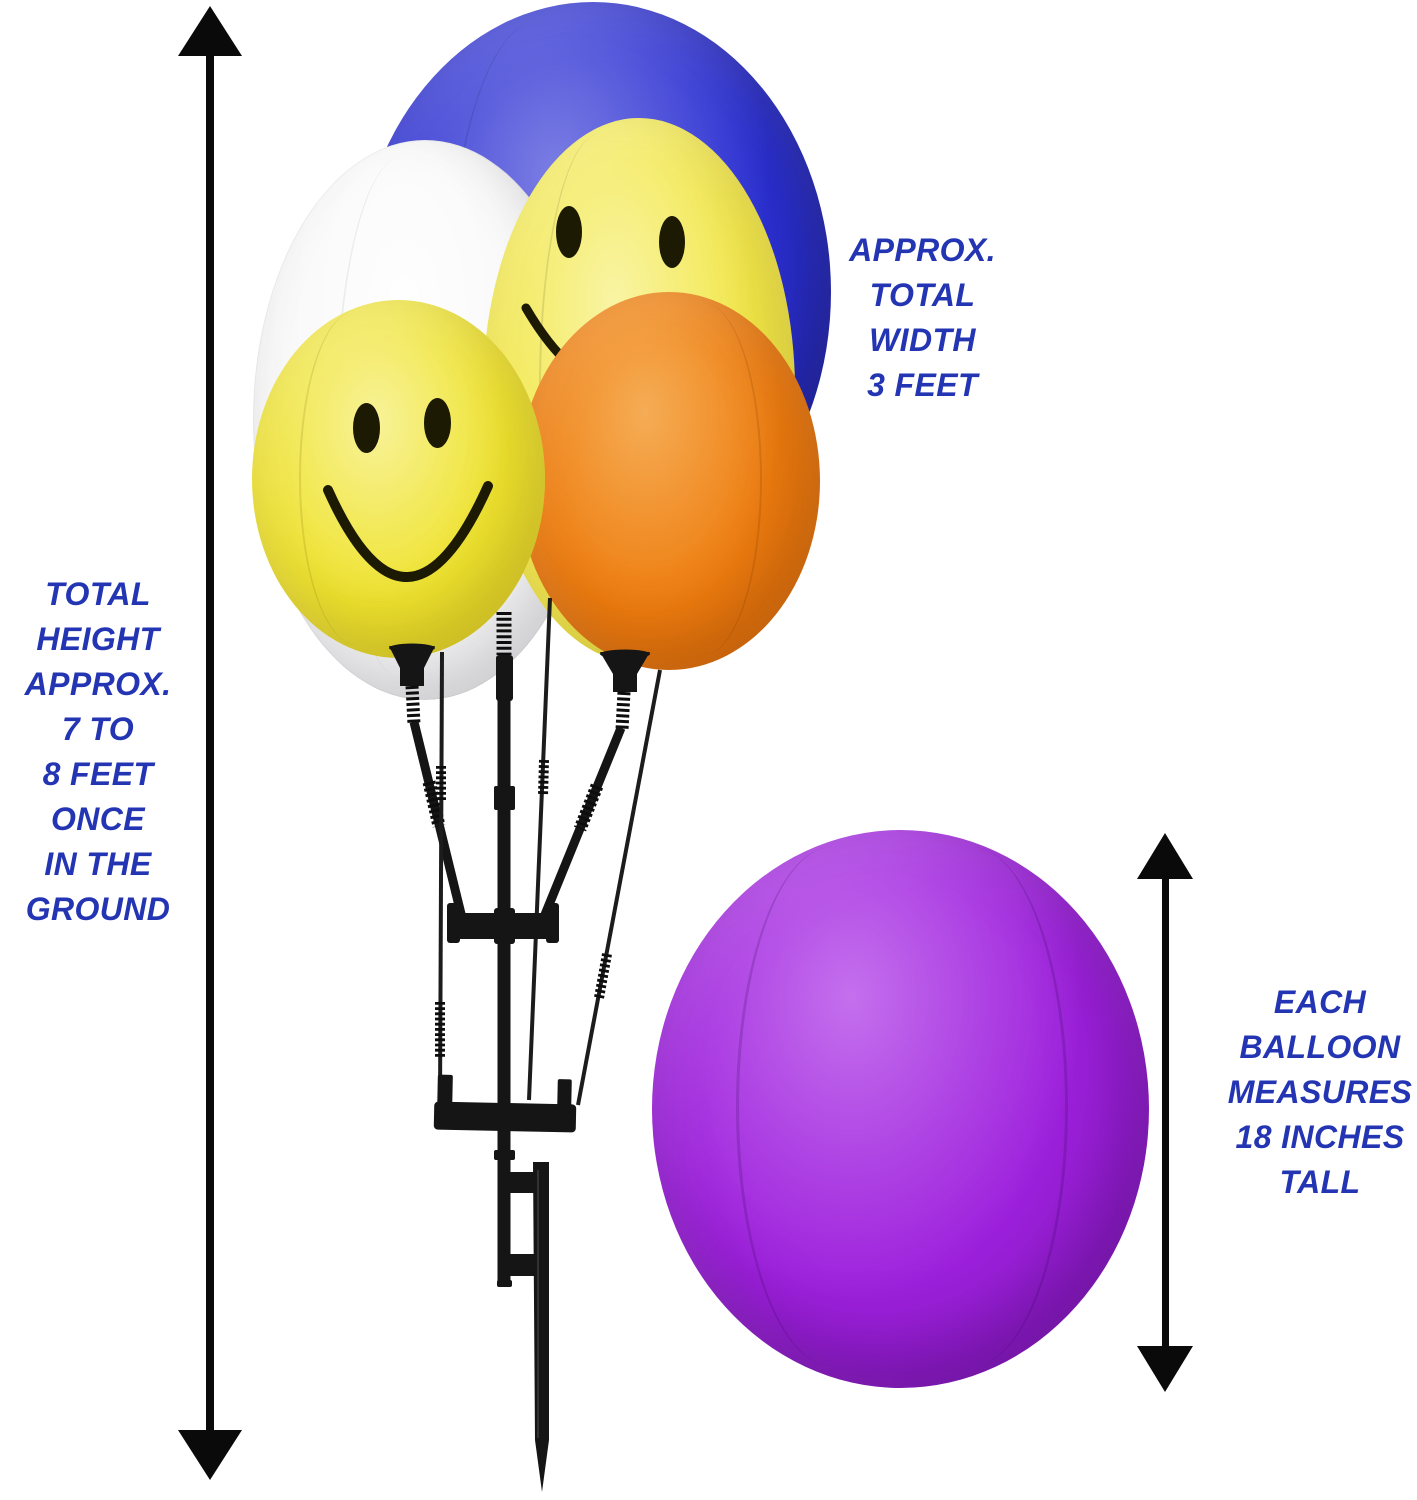  I want to click on label-line: GROUND, so click(98, 909).